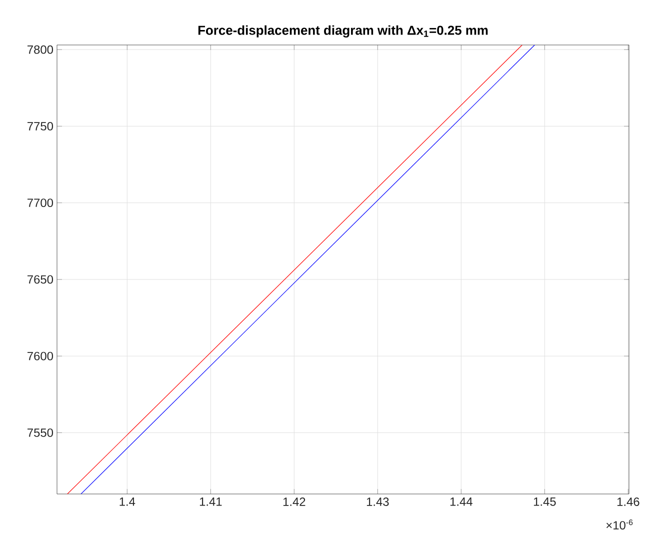 This screenshot has height=552, width=647. I want to click on x-tick-label: 1.42, so click(294, 502).